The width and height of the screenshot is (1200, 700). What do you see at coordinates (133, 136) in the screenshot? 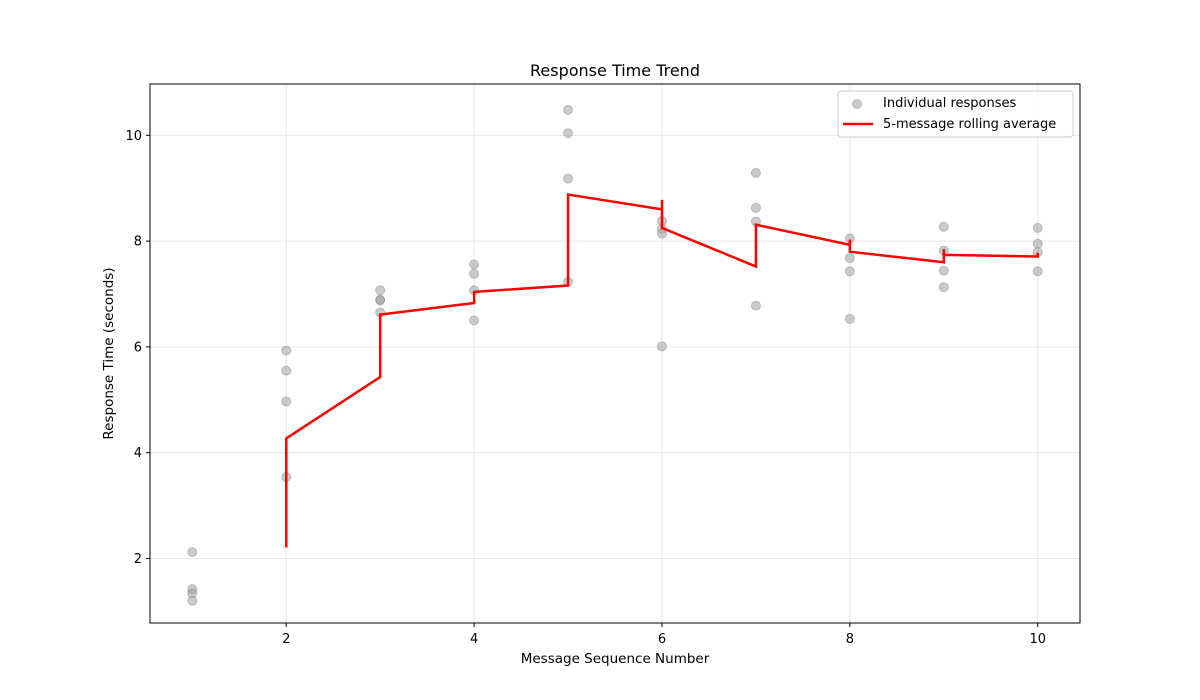
I see `y-tick-label: 10` at bounding box center [133, 136].